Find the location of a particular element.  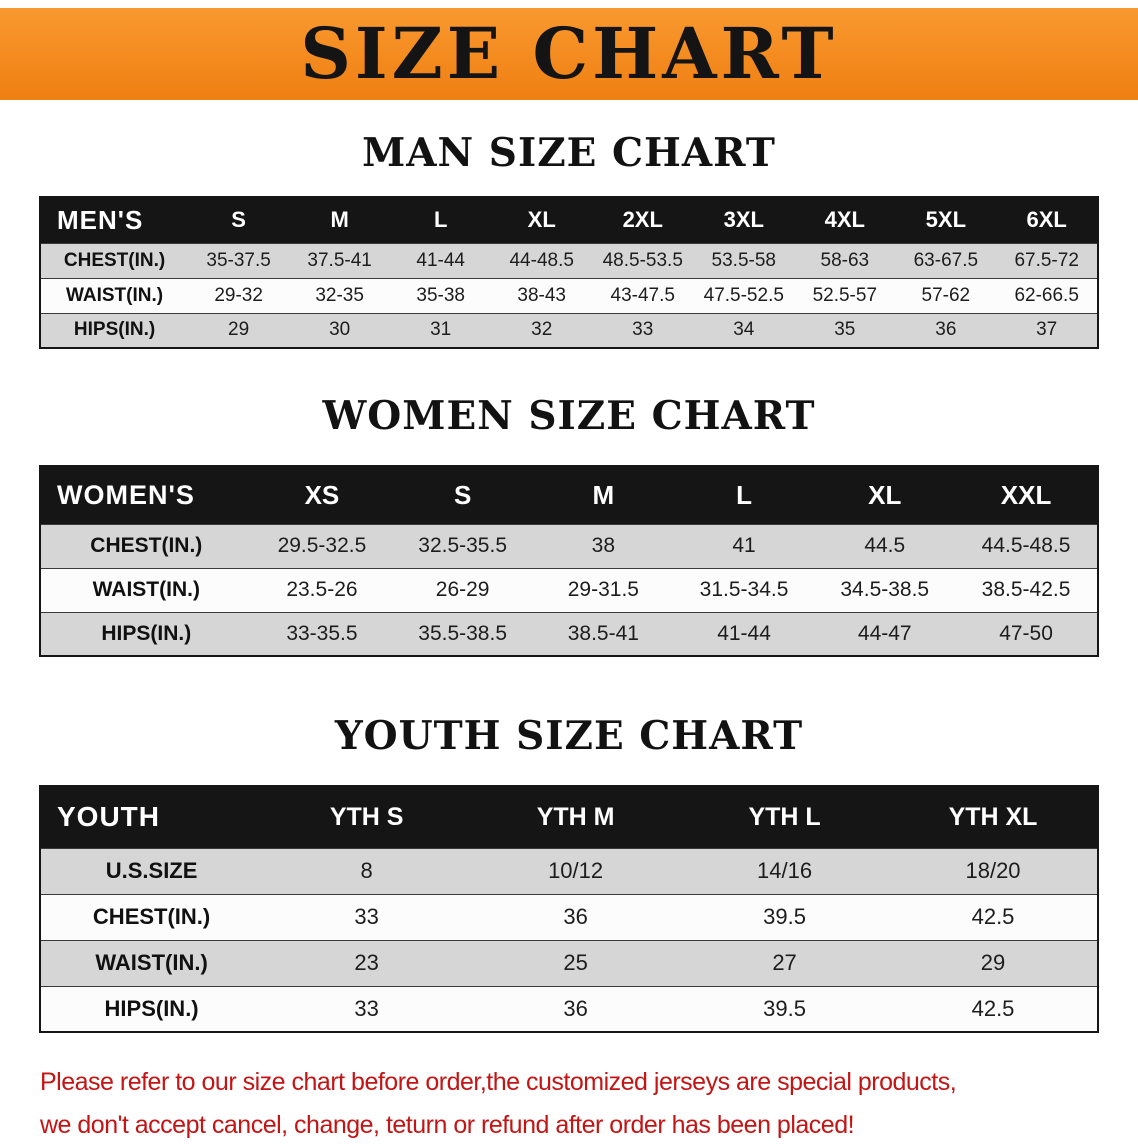

table-row-hips: HIPS(IN.) 33 36 39.5 42.5 is located at coordinates (569, 1008).